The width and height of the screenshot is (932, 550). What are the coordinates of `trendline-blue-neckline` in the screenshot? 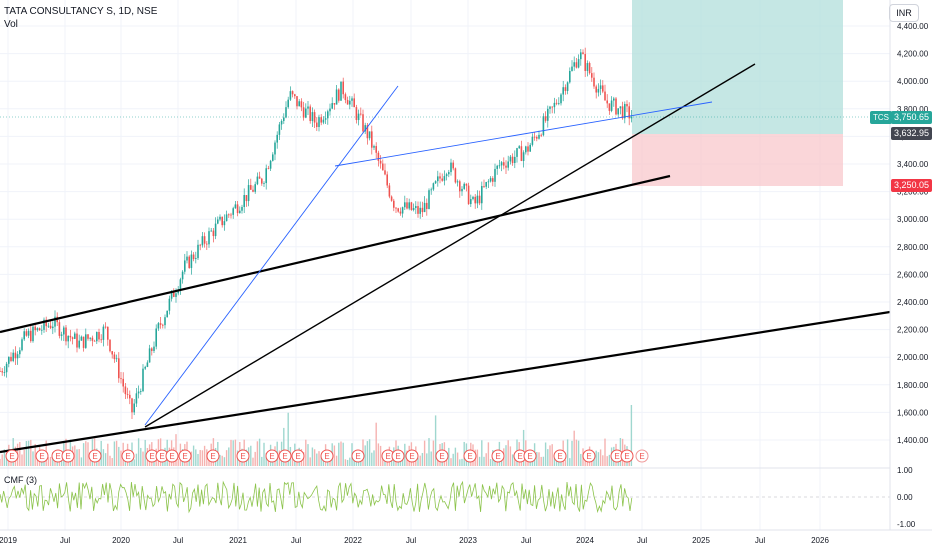 It's located at (523, 134).